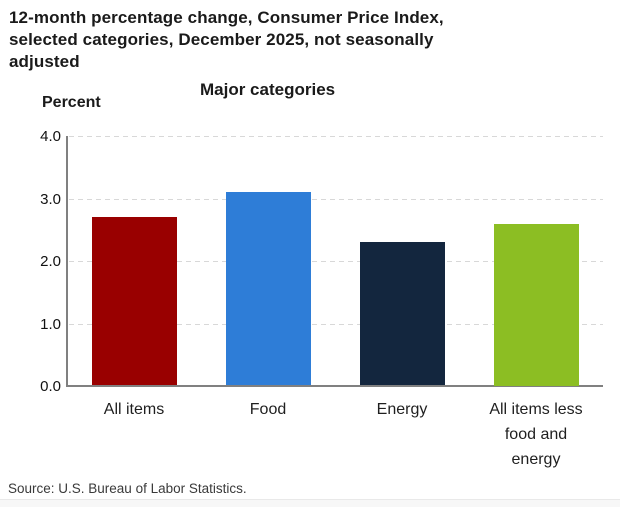 This screenshot has height=507, width=620. Describe the element at coordinates (71, 102) in the screenshot. I see `y-axis-label: Percent` at that location.